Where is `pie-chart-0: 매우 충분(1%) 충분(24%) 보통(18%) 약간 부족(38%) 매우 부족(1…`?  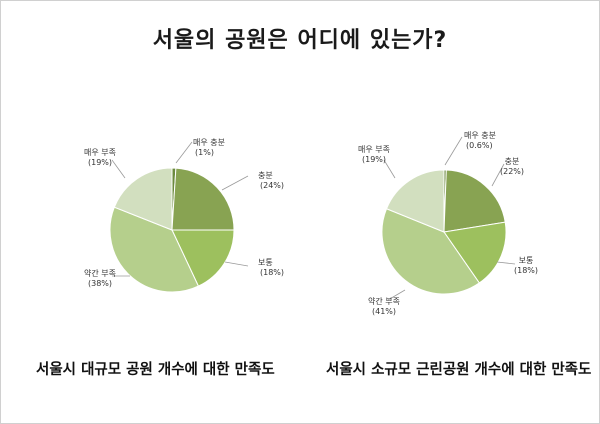
pie-chart-0: 매우 충분(1%) 충분(24%) 보통(18%) 약간 부족(38%) 매우 부족(1… is located at coordinates (184, 215).